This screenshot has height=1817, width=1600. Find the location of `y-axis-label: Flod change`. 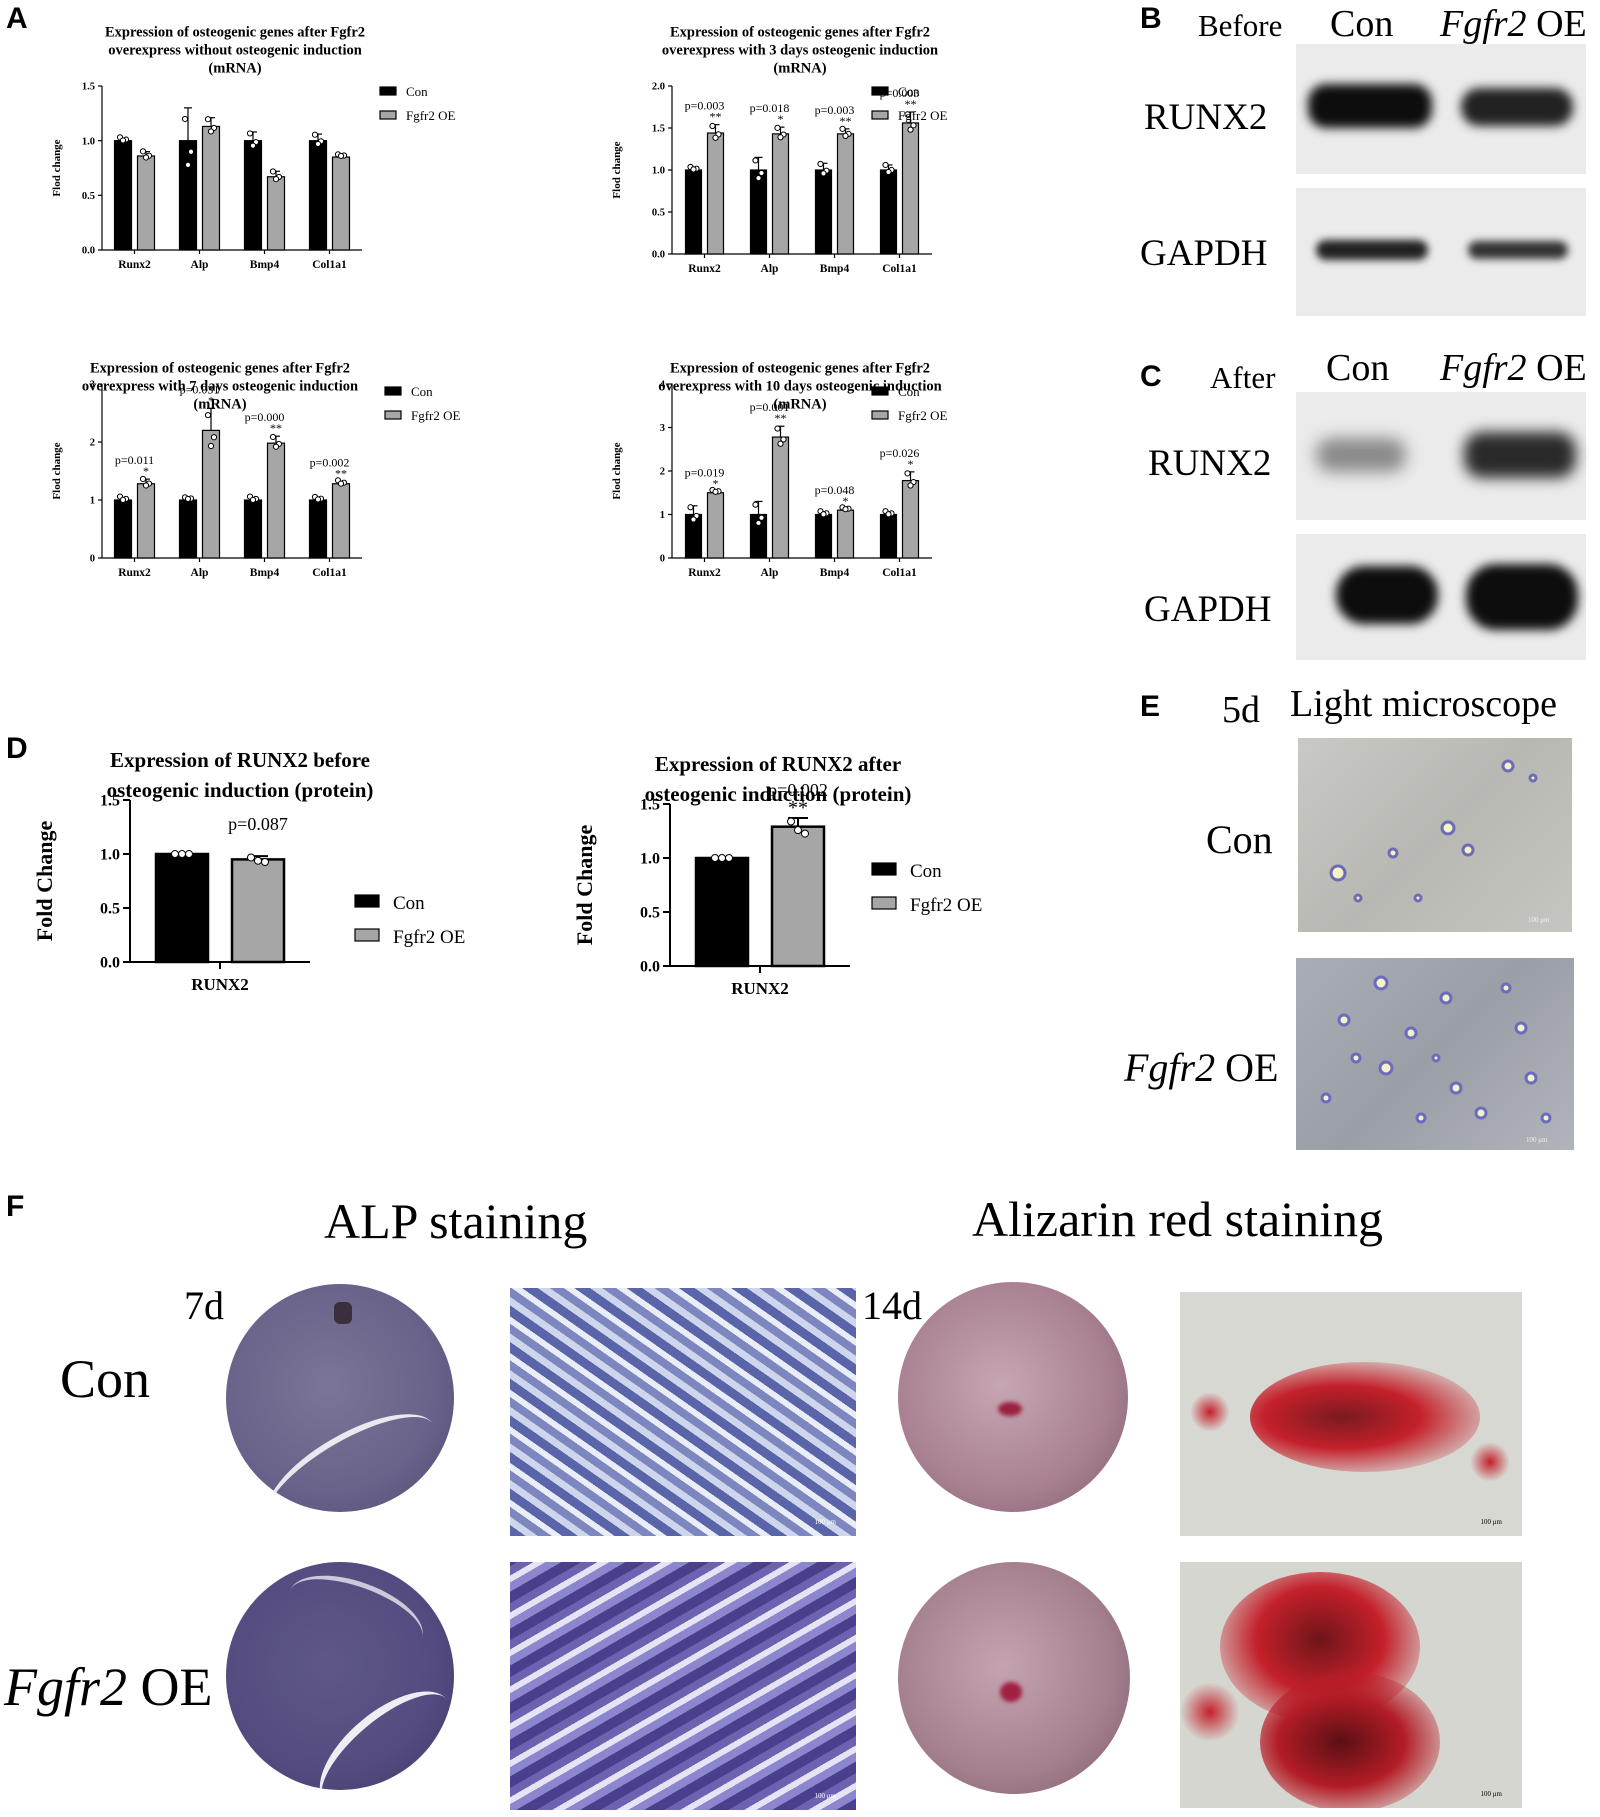

y-axis-label: Flod change is located at coordinates (57, 470).